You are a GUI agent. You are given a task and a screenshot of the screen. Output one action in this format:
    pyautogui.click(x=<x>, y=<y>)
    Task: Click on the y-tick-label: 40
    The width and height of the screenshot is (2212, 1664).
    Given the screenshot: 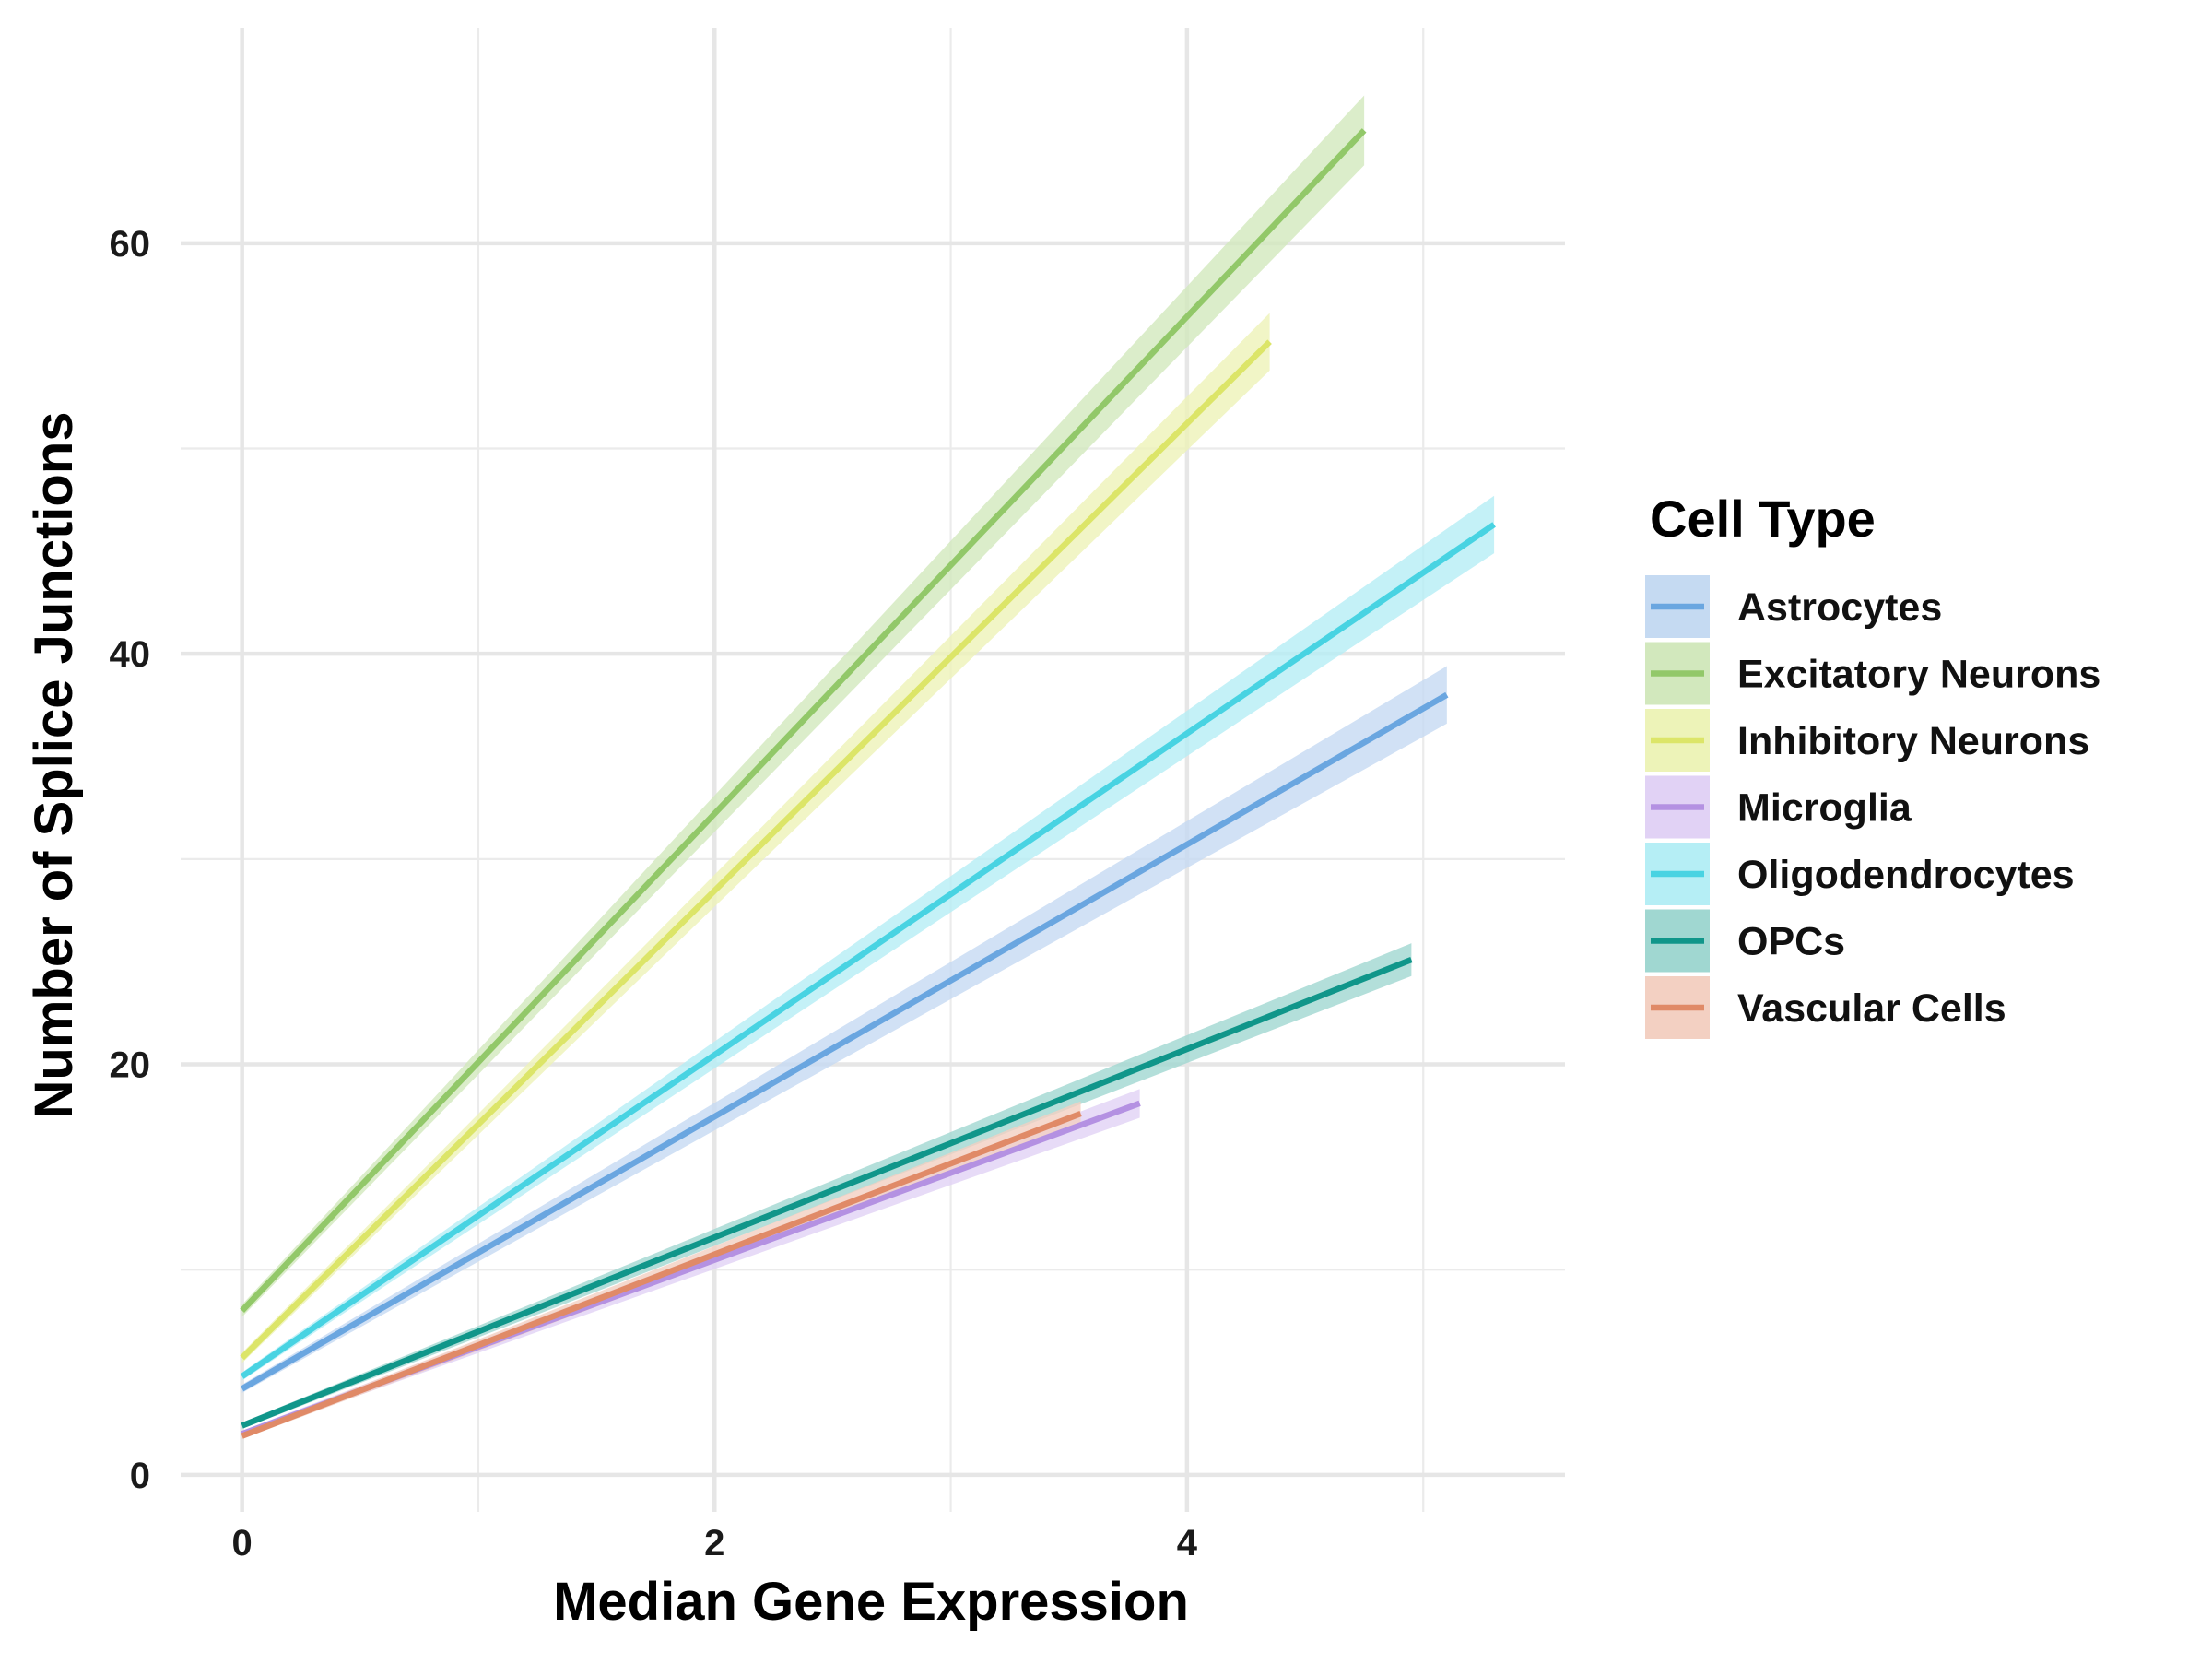 What is the action you would take?
    pyautogui.click(x=130, y=654)
    